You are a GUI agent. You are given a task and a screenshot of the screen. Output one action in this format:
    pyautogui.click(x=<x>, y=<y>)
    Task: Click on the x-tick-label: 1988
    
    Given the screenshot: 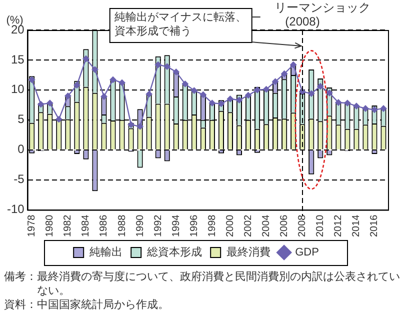 What is the action you would take?
    pyautogui.click(x=122, y=226)
    